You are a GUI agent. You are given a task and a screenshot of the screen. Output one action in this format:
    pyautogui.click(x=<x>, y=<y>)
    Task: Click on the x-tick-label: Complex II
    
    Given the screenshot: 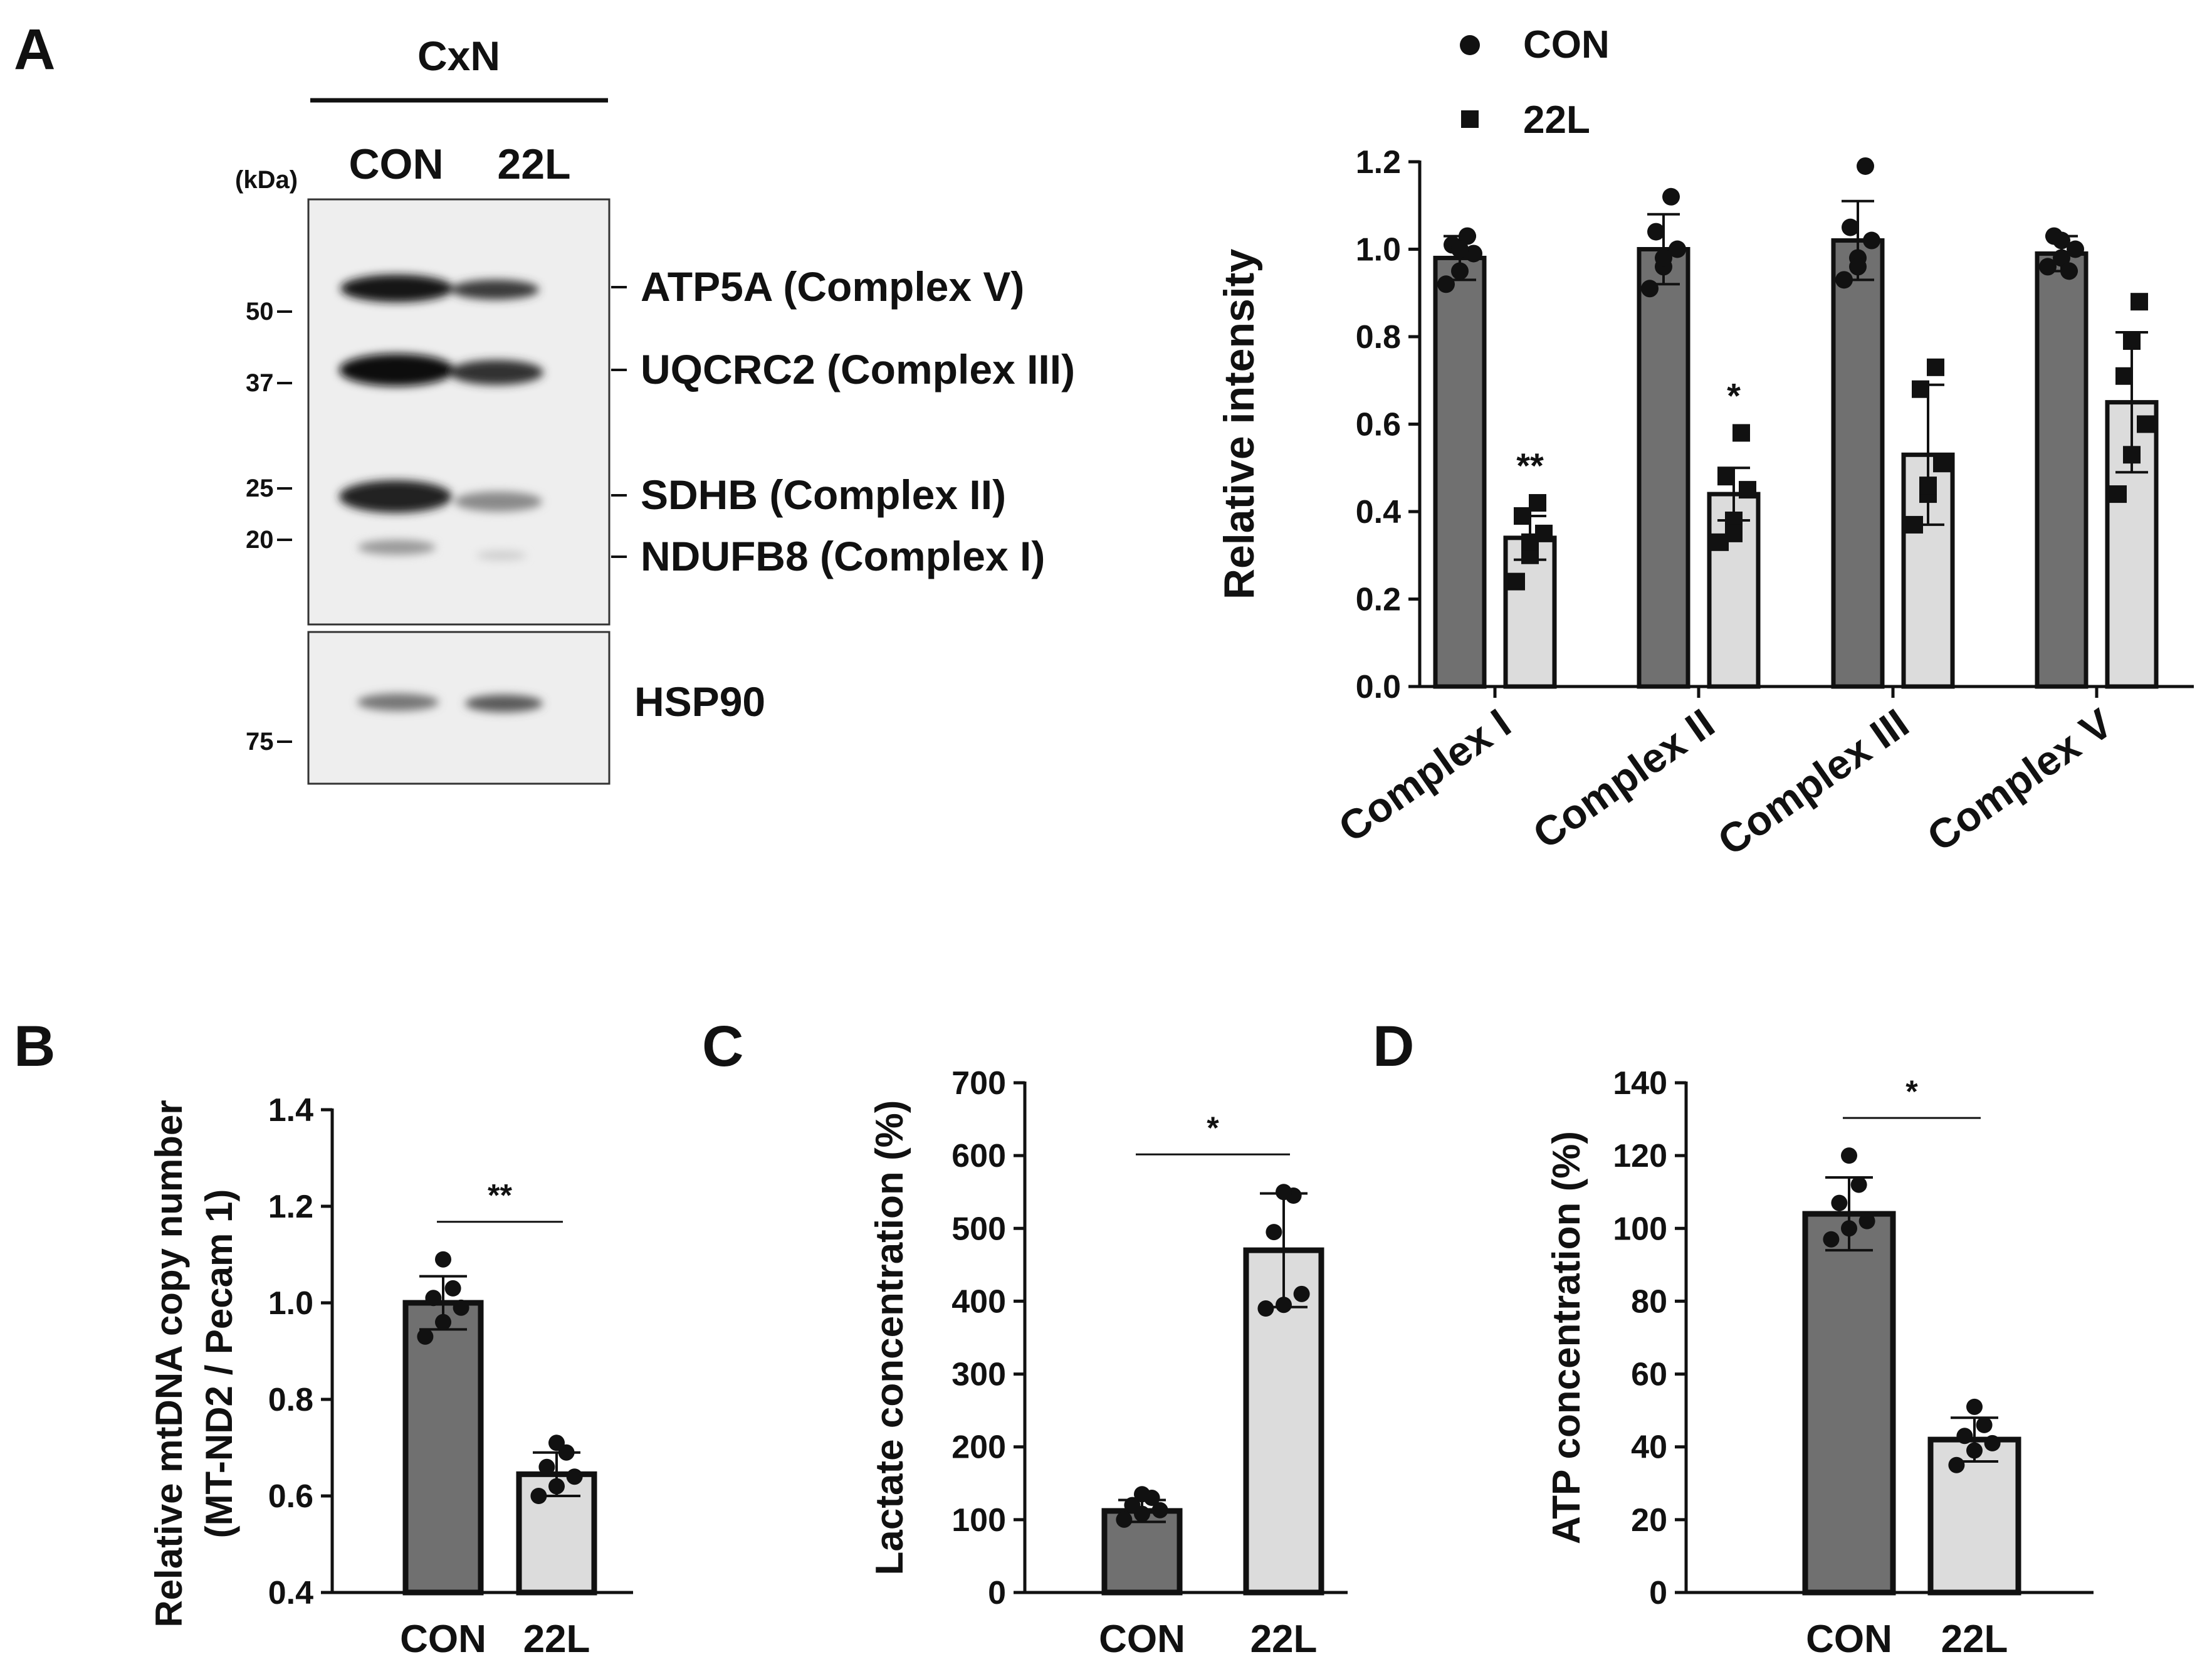 What is the action you would take?
    pyautogui.click(x=1623, y=779)
    